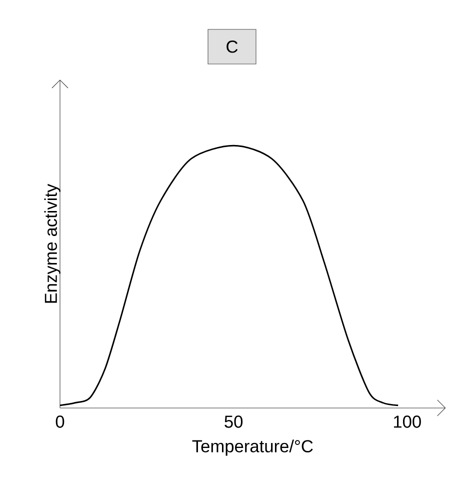  What do you see at coordinates (60, 422) in the screenshot?
I see `x-tick-label: 0` at bounding box center [60, 422].